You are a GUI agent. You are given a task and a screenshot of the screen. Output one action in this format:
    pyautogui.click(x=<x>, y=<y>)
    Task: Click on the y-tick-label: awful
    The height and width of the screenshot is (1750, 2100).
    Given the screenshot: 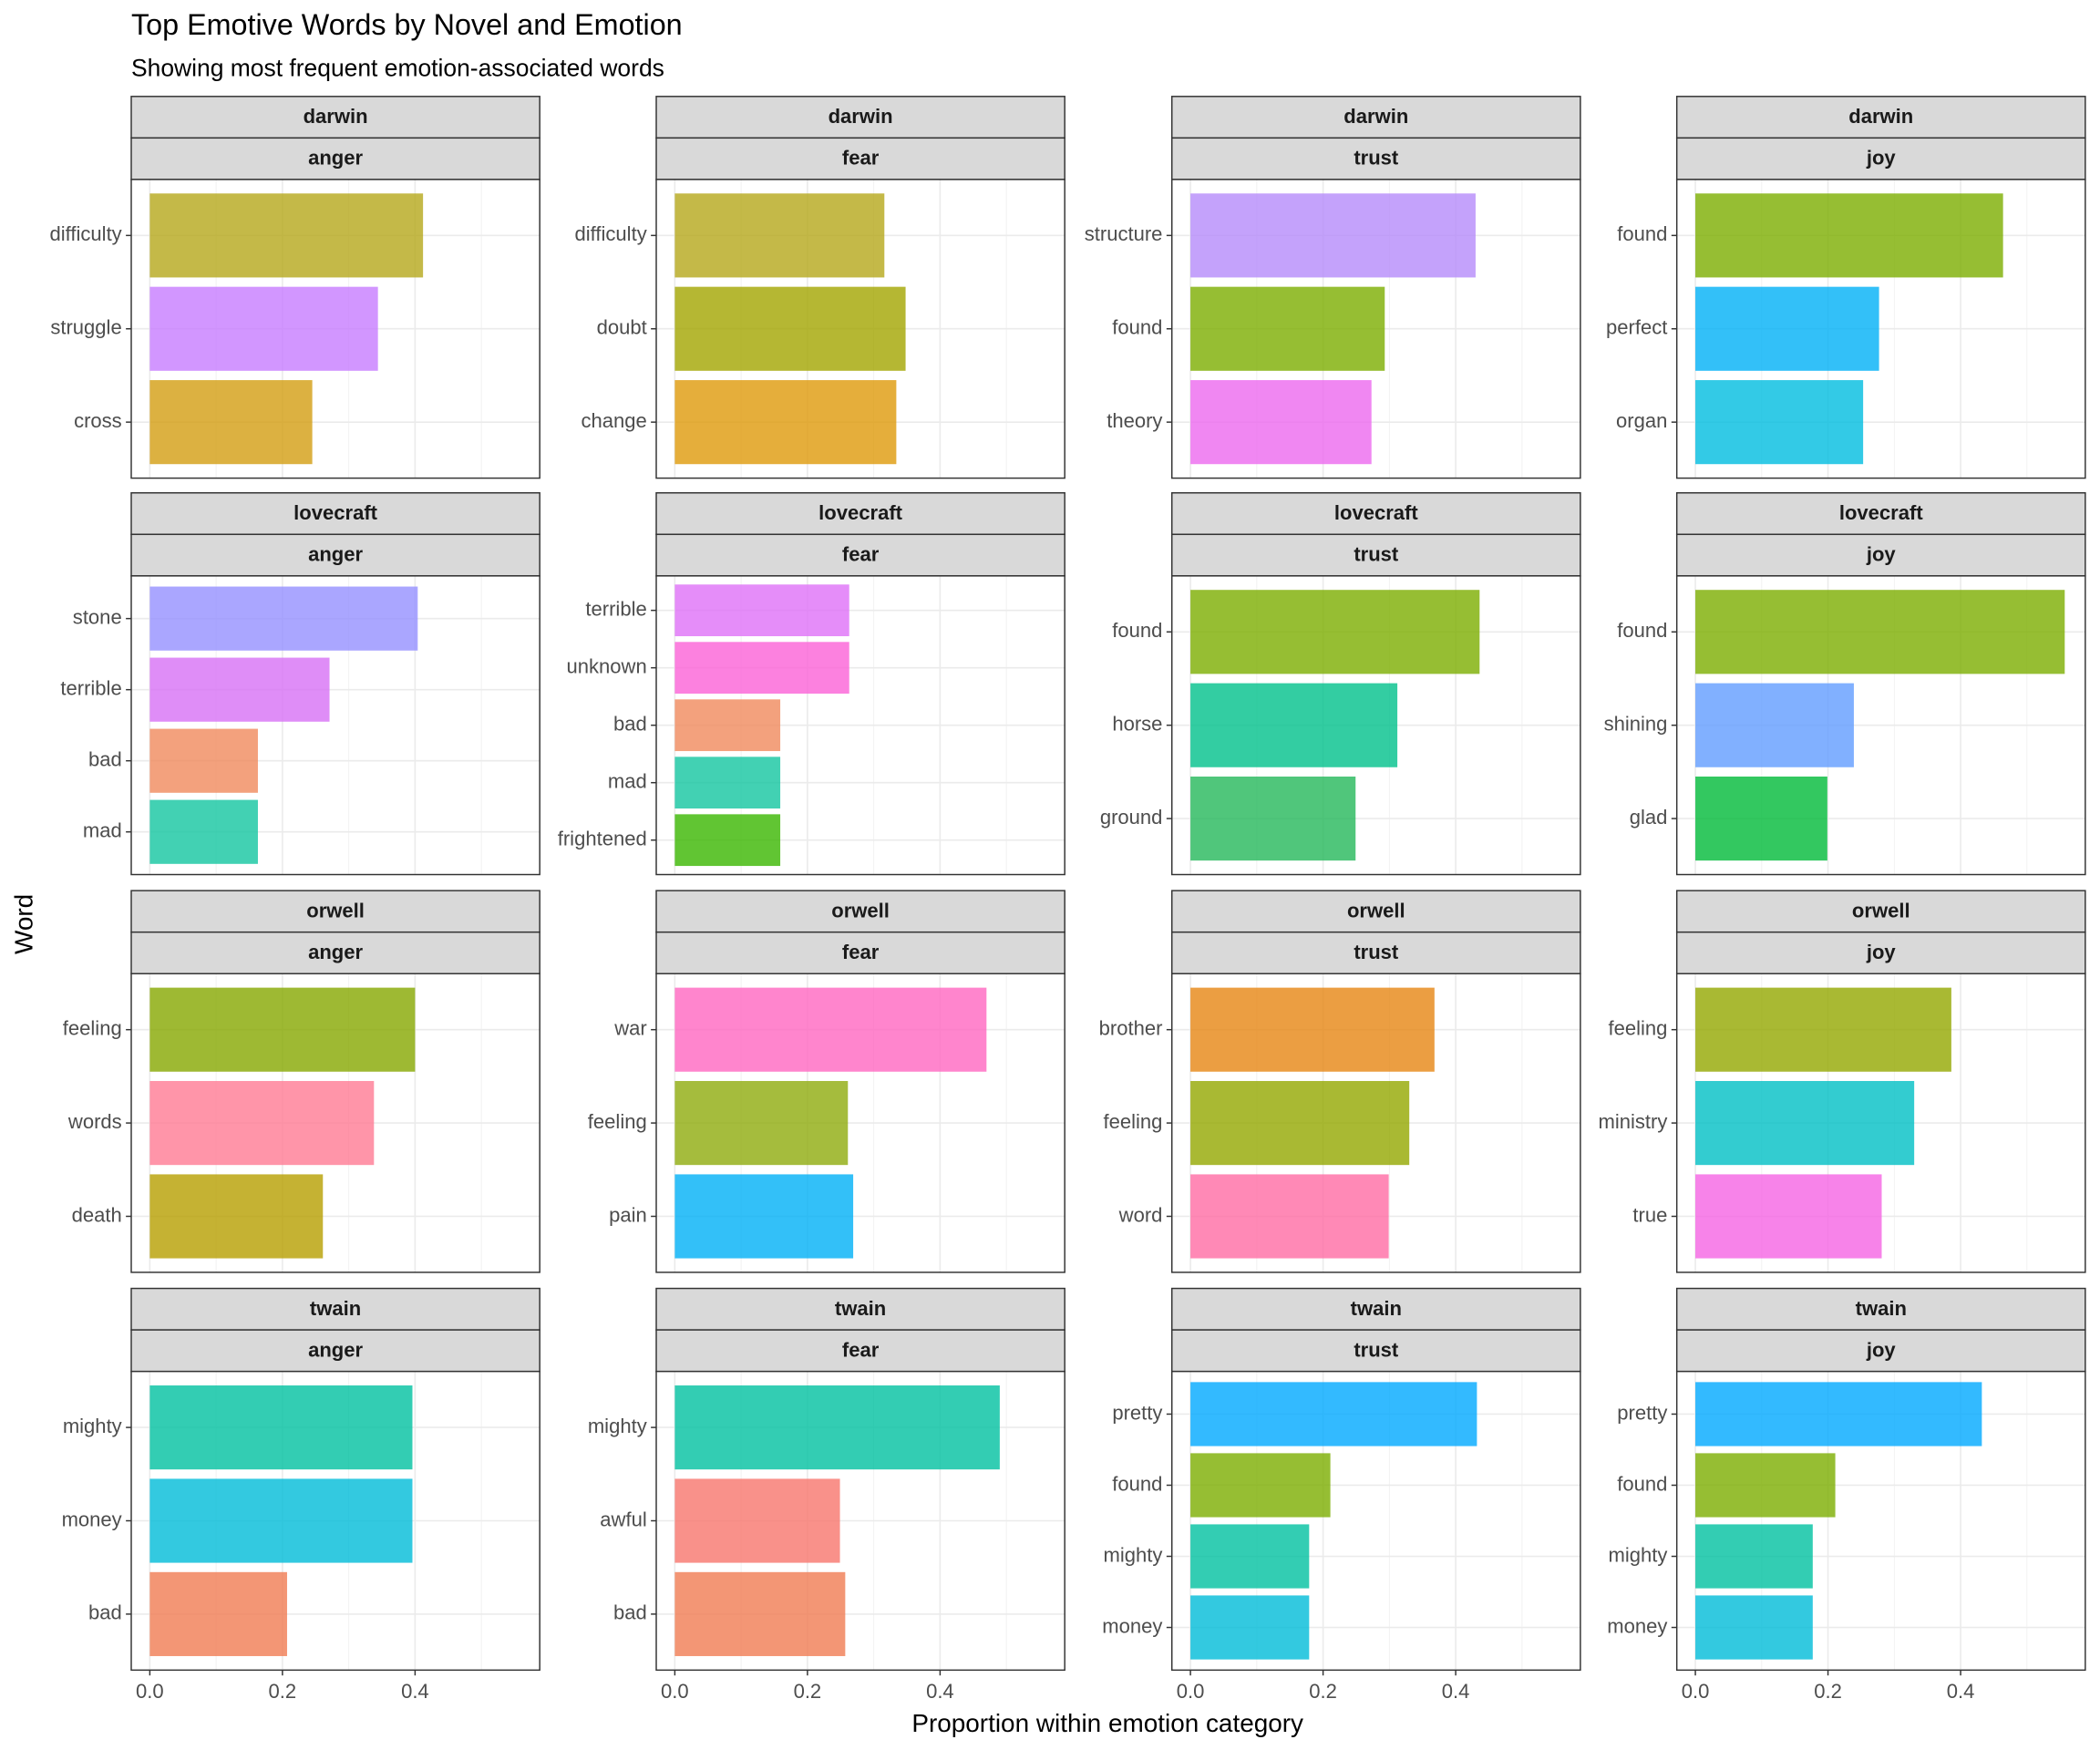 What is the action you would take?
    pyautogui.click(x=623, y=1519)
    